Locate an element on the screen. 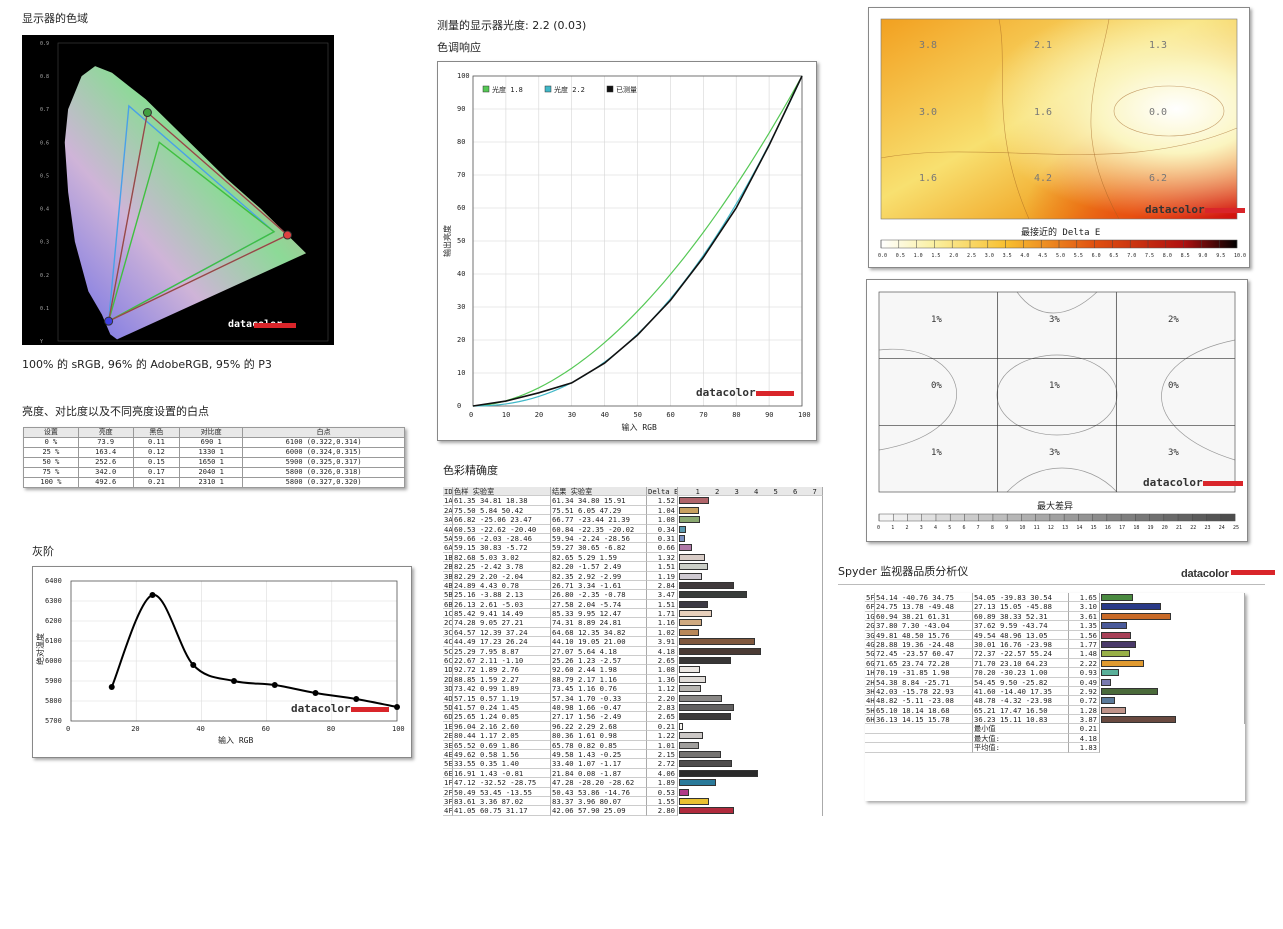  x-tick-label: 30 is located at coordinates (572, 415).